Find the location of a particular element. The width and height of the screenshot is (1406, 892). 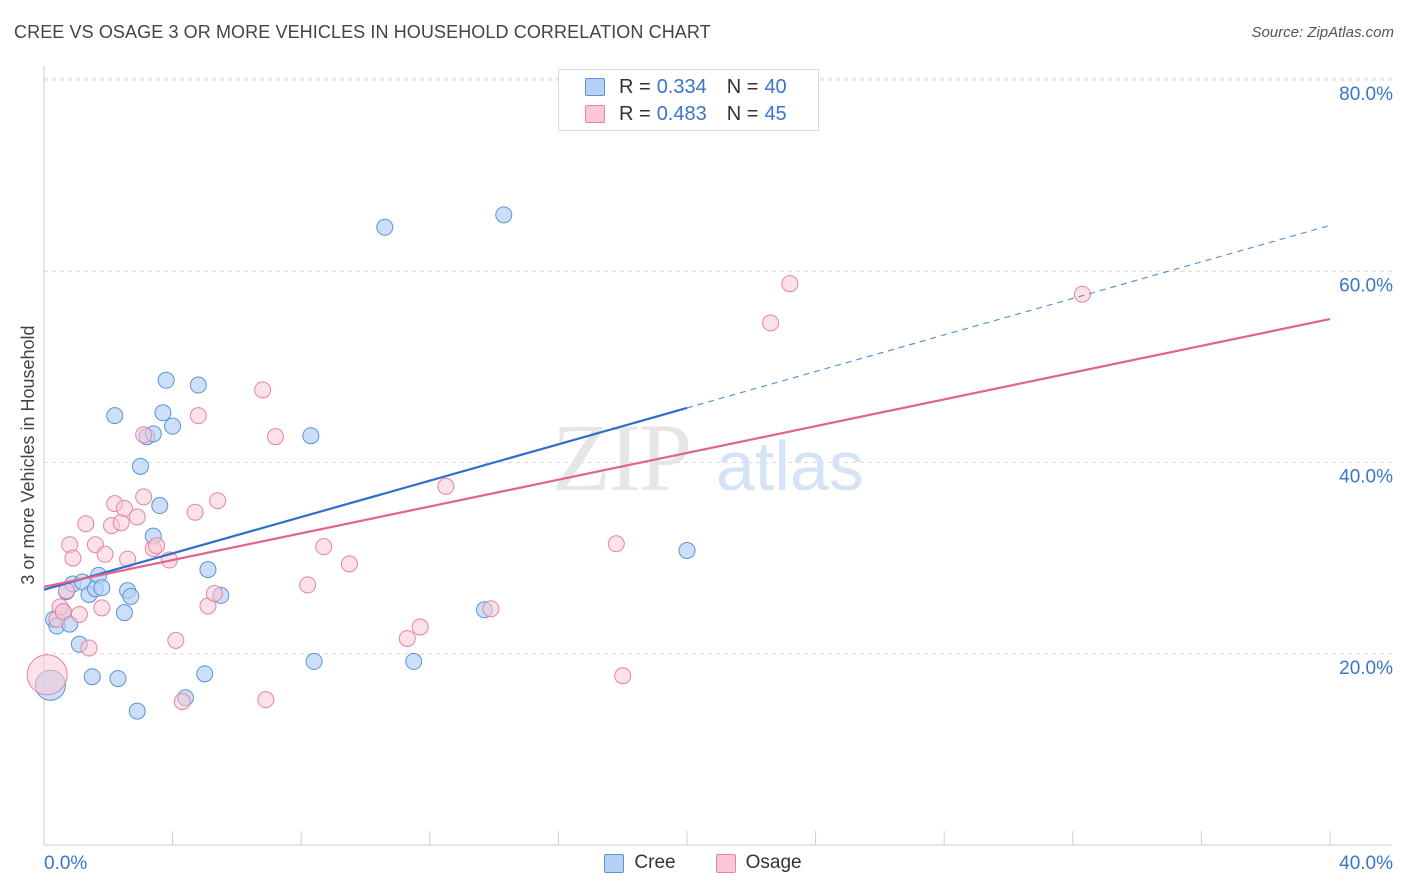

y-tick-label-60: 60.0% is located at coordinates (1366, 285).